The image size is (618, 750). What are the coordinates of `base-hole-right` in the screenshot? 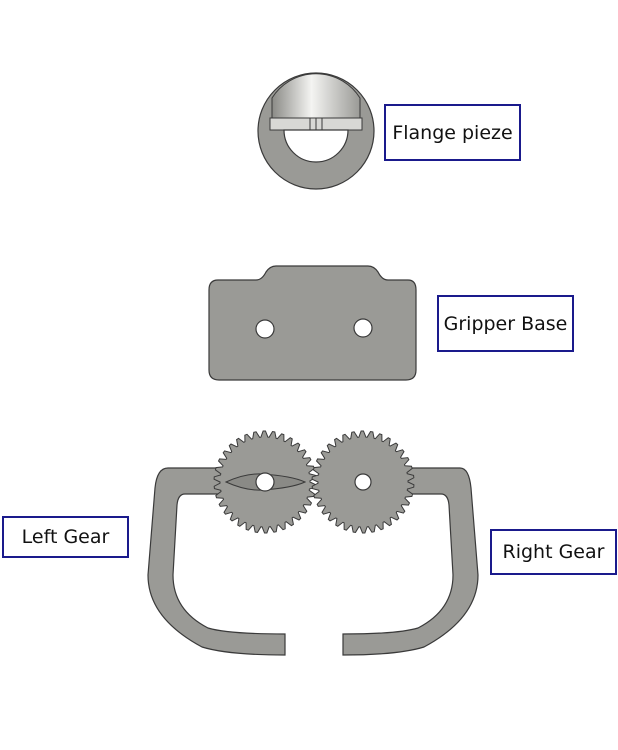 It's located at (363, 328).